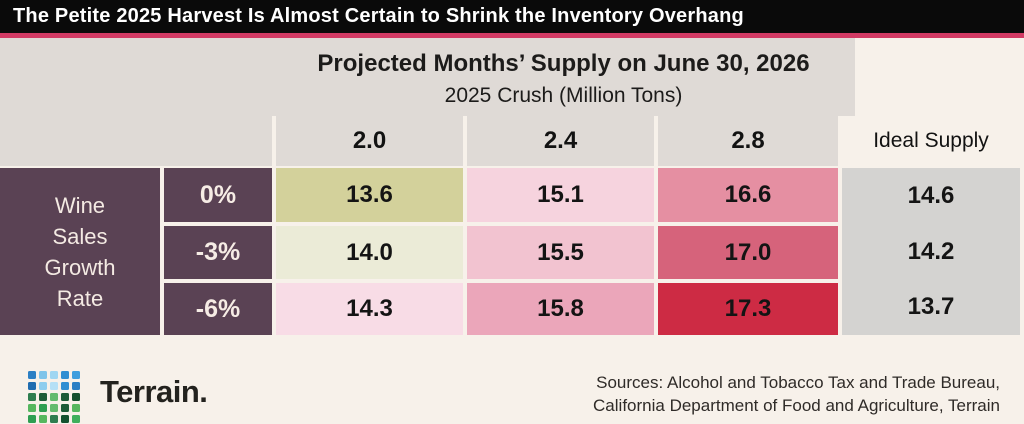 This screenshot has width=1024, height=424. What do you see at coordinates (369, 252) in the screenshot?
I see `data-cell-r1c0: 14.0` at bounding box center [369, 252].